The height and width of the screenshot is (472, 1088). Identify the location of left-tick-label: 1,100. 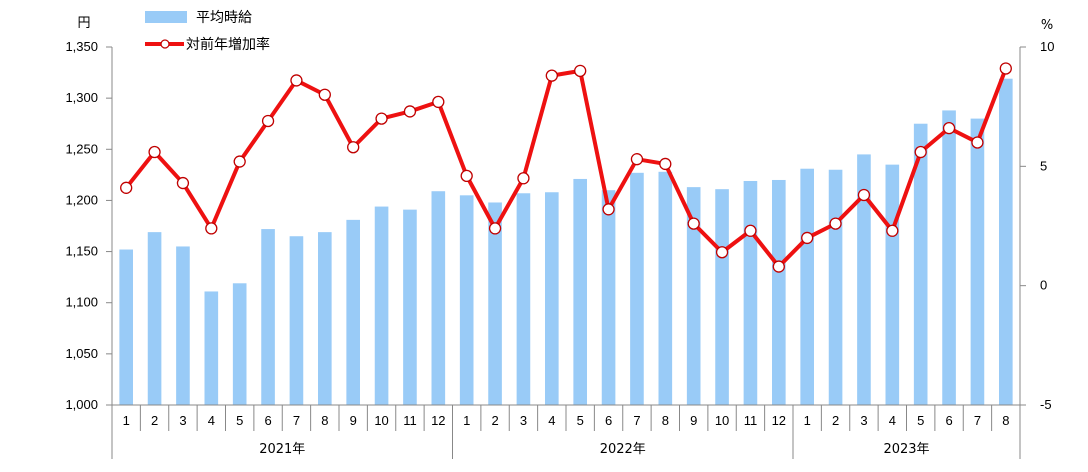
(81, 302).